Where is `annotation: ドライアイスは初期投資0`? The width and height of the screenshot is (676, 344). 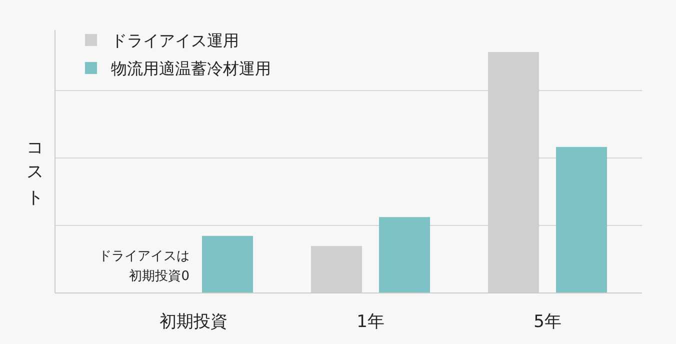 annotation: ドライアイスは初期投資0 is located at coordinates (144, 267).